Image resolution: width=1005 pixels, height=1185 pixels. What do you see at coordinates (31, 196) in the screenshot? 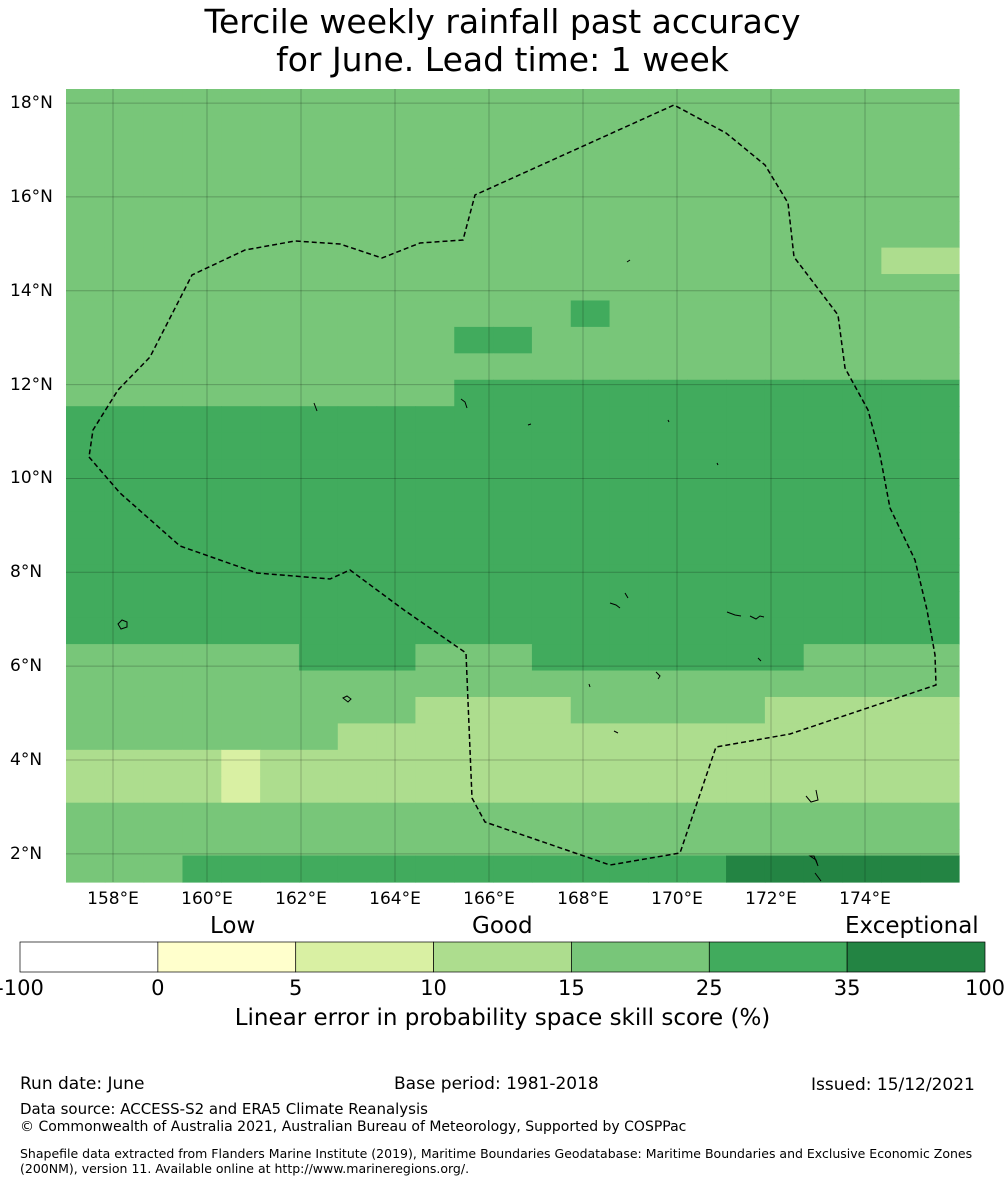
I see `latitude-tick-label: 16°N` at bounding box center [31, 196].